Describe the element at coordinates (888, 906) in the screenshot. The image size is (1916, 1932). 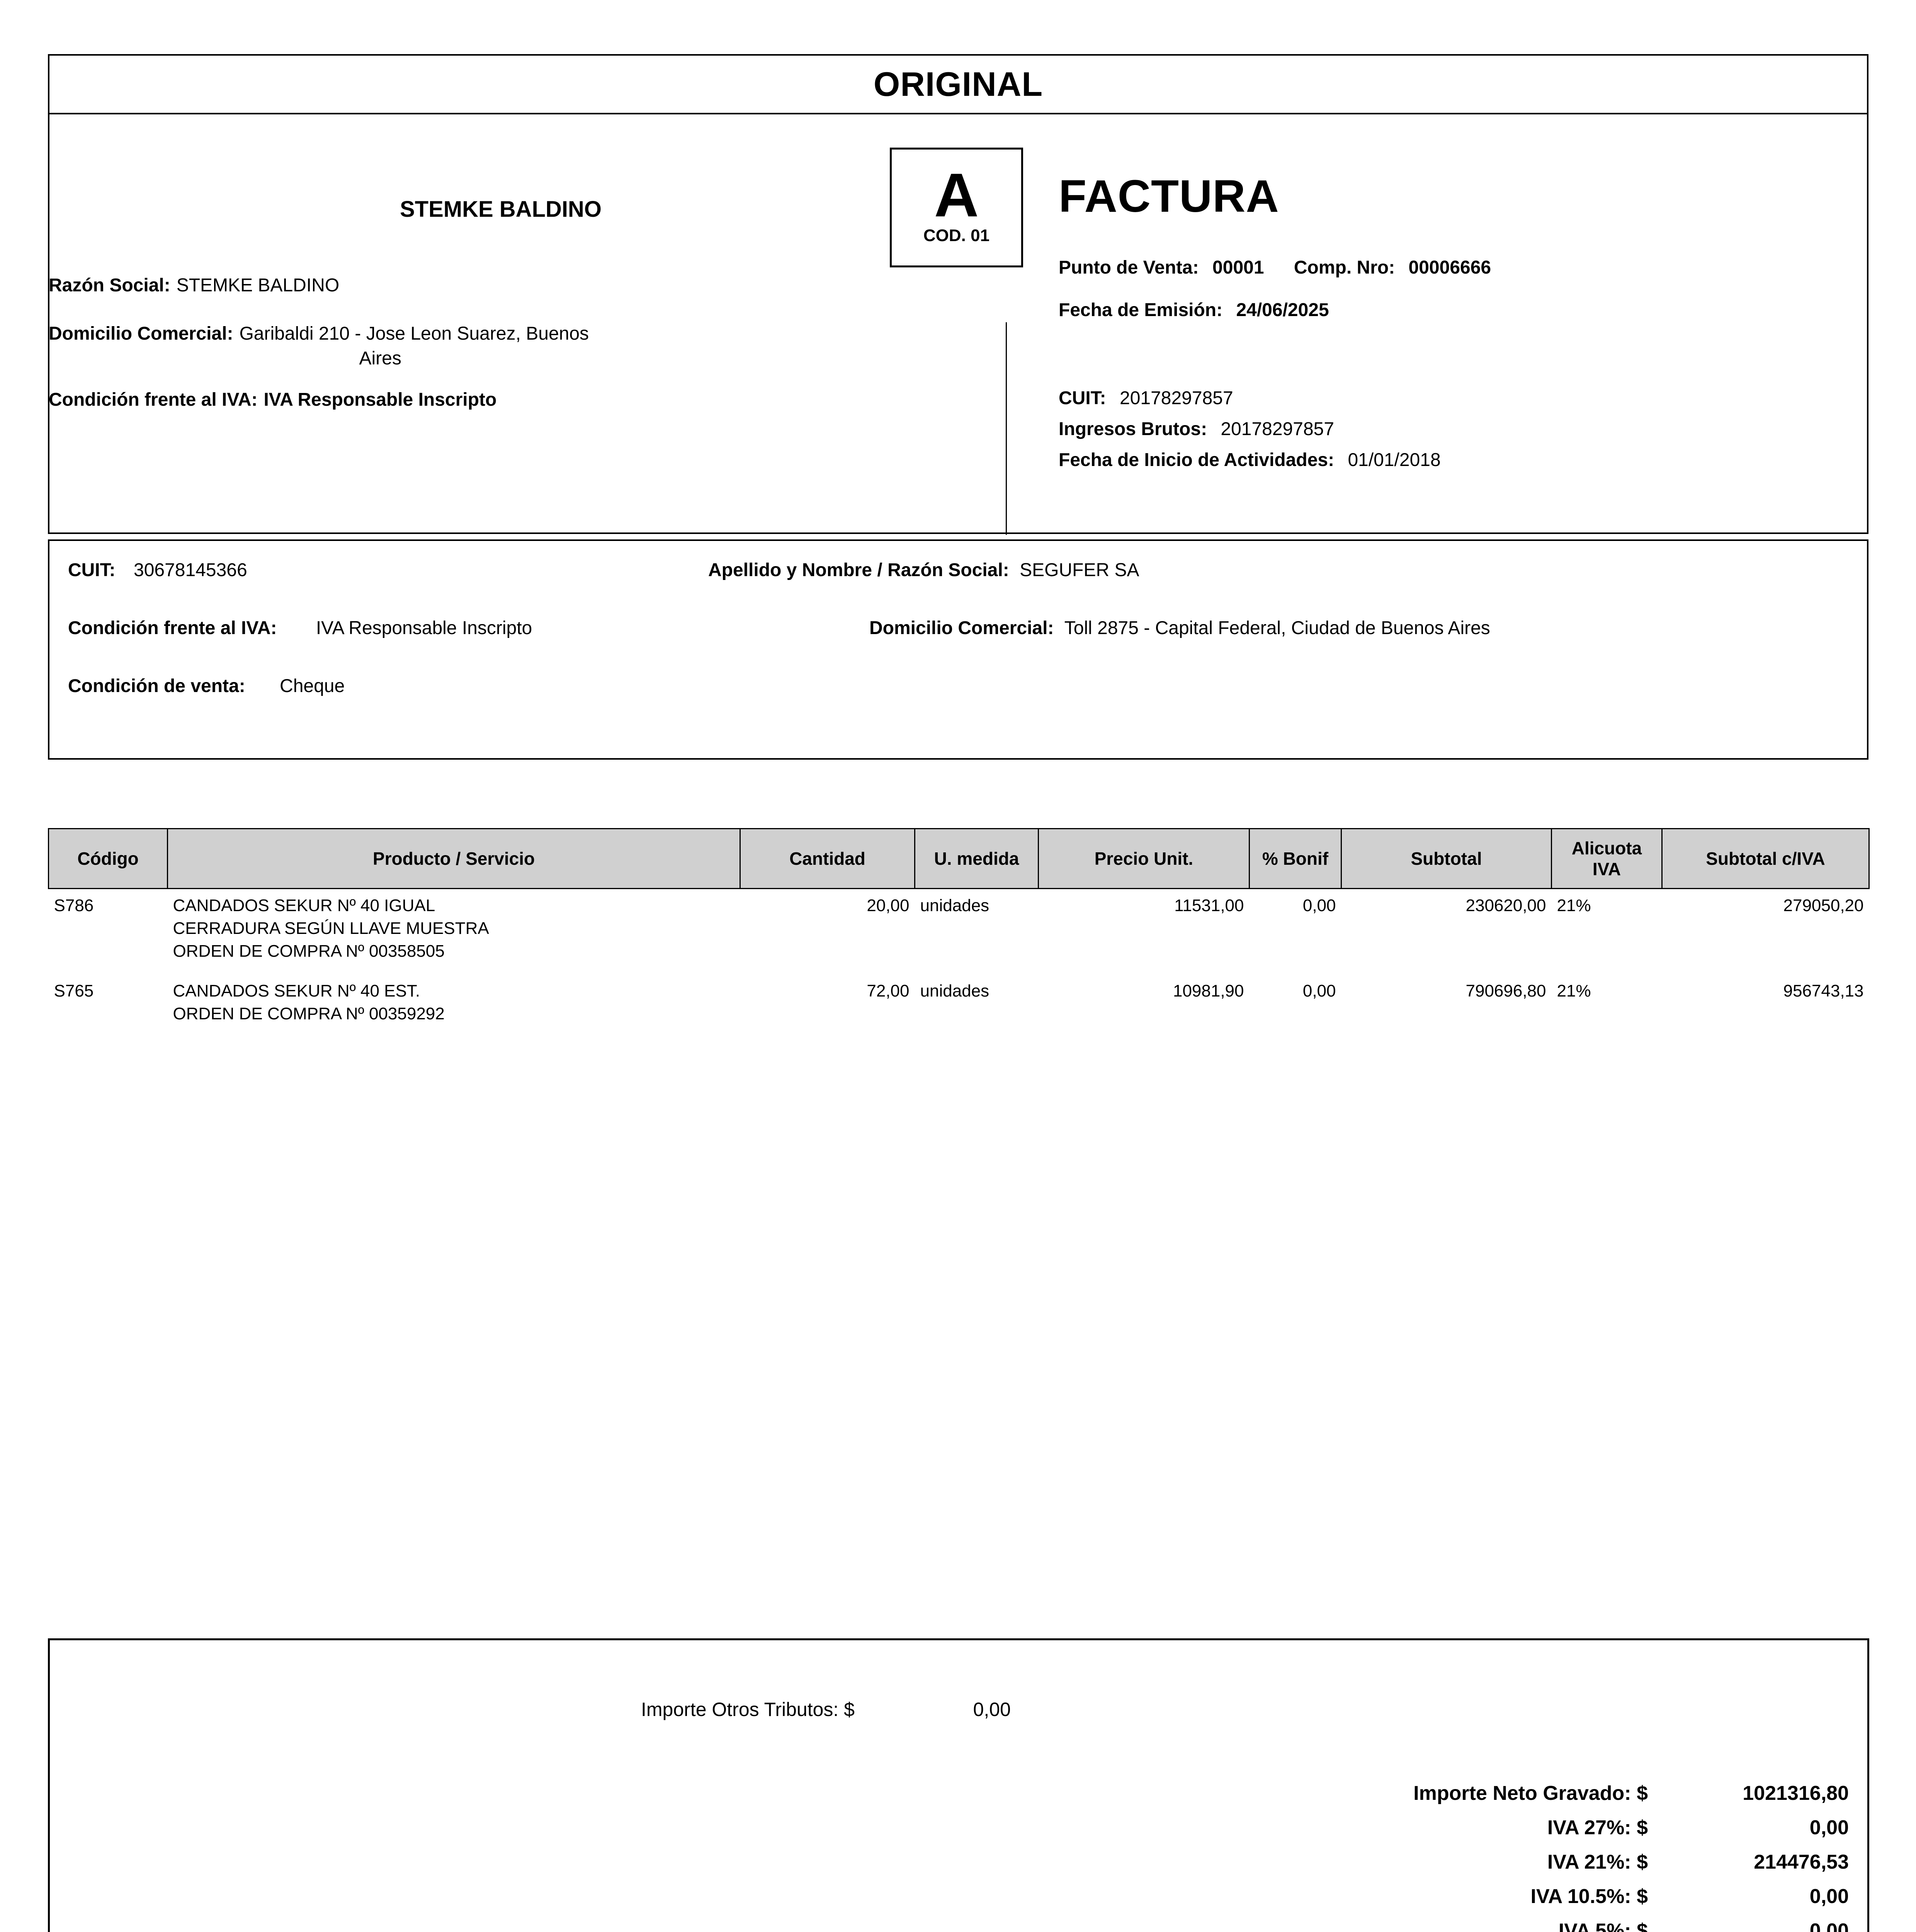
I see `cell-cantidad: 20,00` at that location.